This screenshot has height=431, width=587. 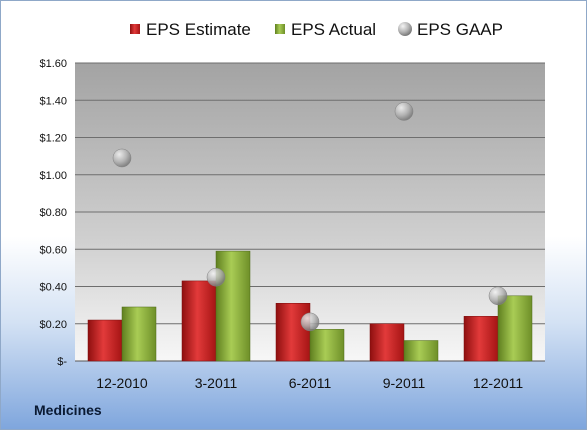 What do you see at coordinates (122, 383) in the screenshot?
I see `x-tick-label: 12-2010` at bounding box center [122, 383].